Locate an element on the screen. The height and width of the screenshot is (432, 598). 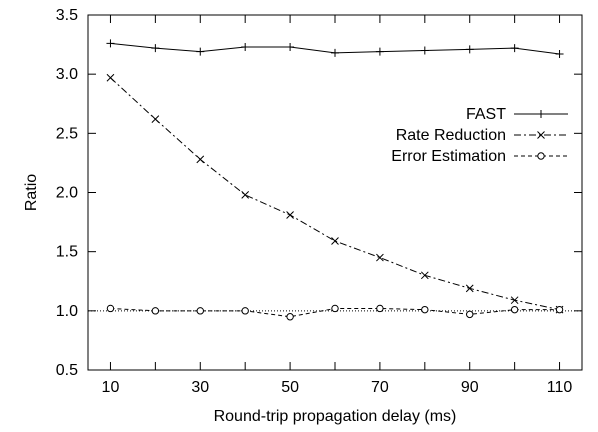
y-tick-label: 0.5 is located at coordinates (67, 370).